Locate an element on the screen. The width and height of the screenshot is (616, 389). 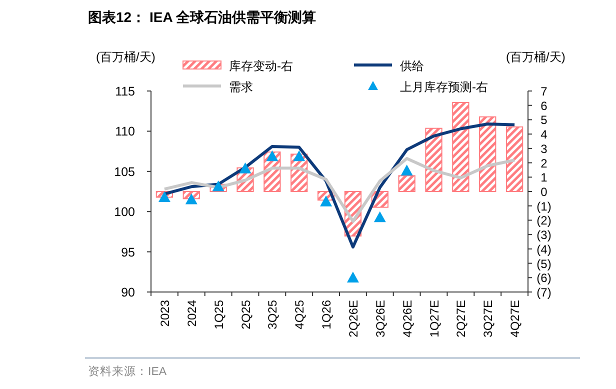
x-tick-label: 3Q27E is located at coordinates (488, 319).